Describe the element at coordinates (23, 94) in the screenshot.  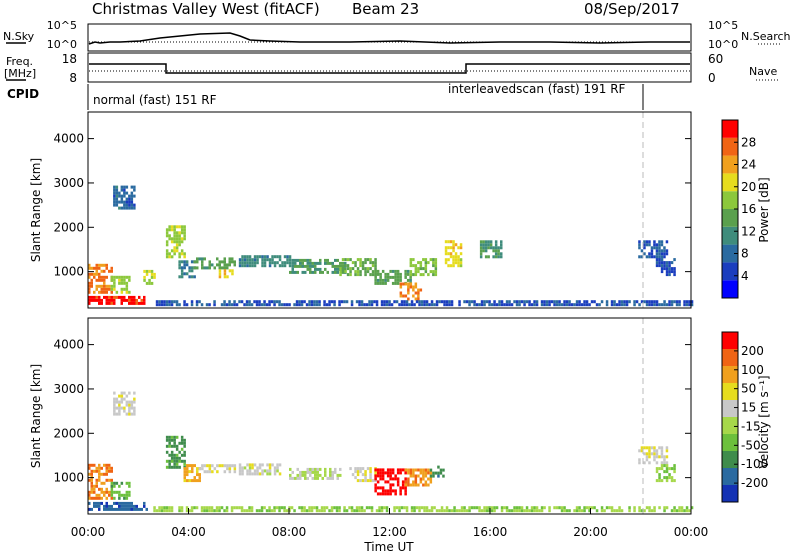
I see `cpid-label: CPID` at that location.